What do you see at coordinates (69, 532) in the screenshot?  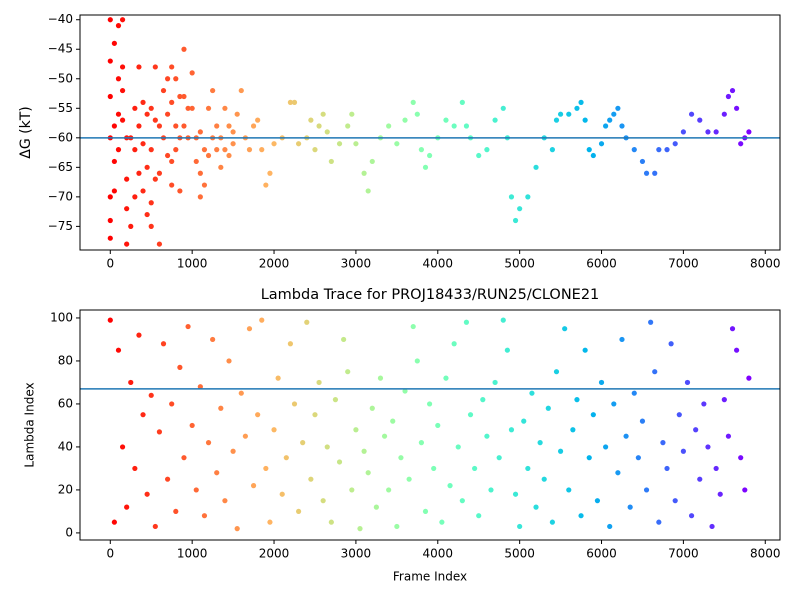 I see `y-tick-label: 0` at bounding box center [69, 532].